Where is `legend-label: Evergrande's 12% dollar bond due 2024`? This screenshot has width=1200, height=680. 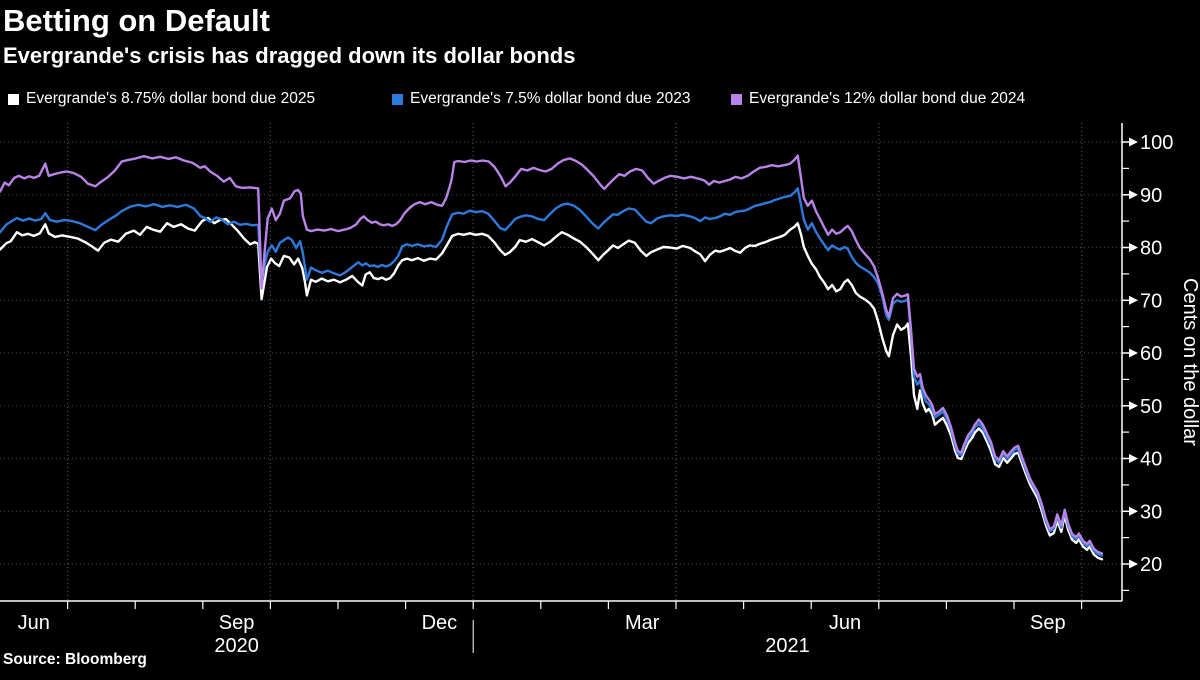 legend-label: Evergrande's 12% dollar bond due 2024 is located at coordinates (887, 98).